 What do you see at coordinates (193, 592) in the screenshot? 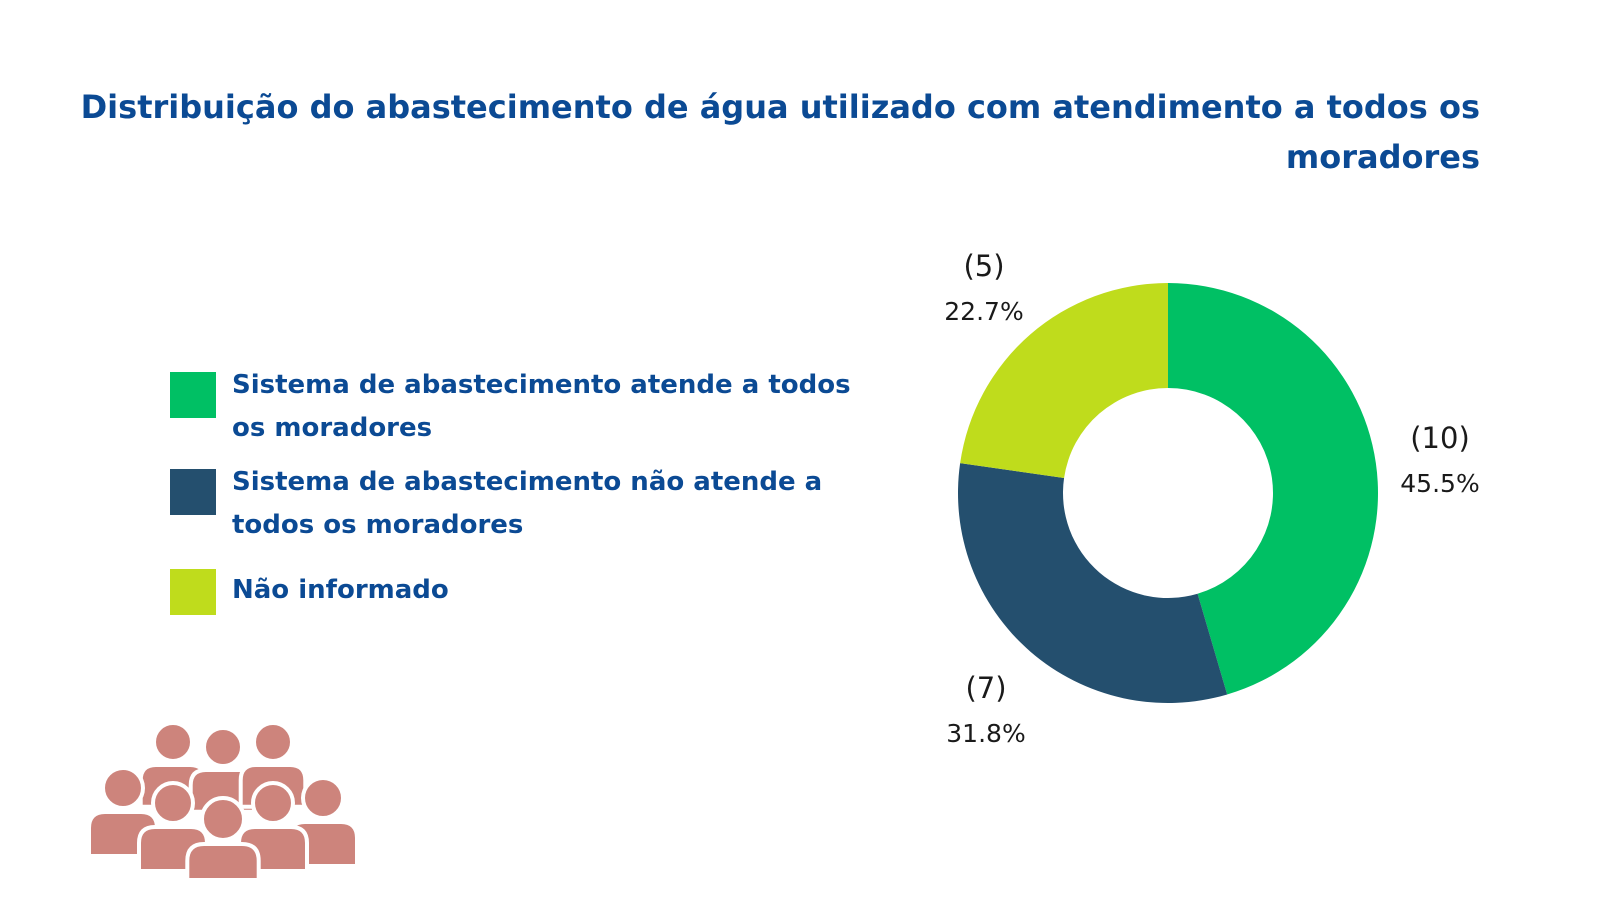
I see `legend-swatch-nao-informado` at bounding box center [193, 592].